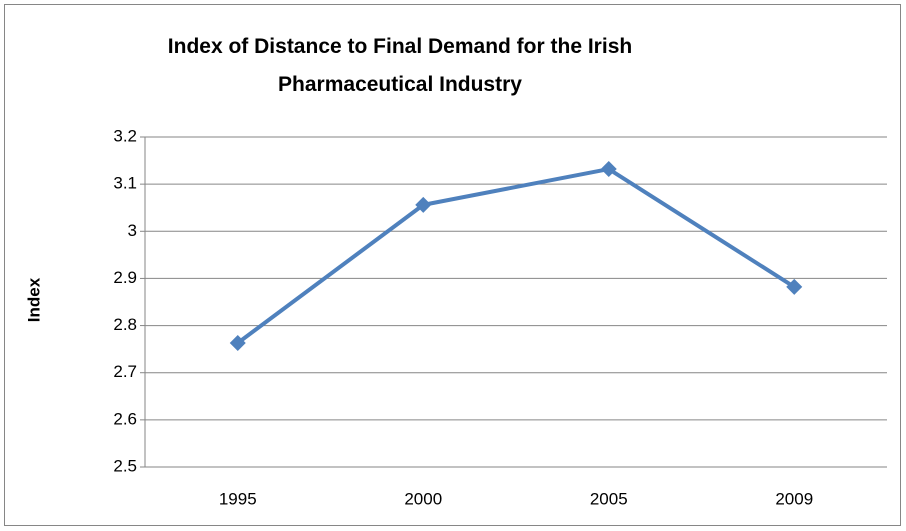  What do you see at coordinates (125, 418) in the screenshot?
I see `y-tick-label: 2.6` at bounding box center [125, 418].